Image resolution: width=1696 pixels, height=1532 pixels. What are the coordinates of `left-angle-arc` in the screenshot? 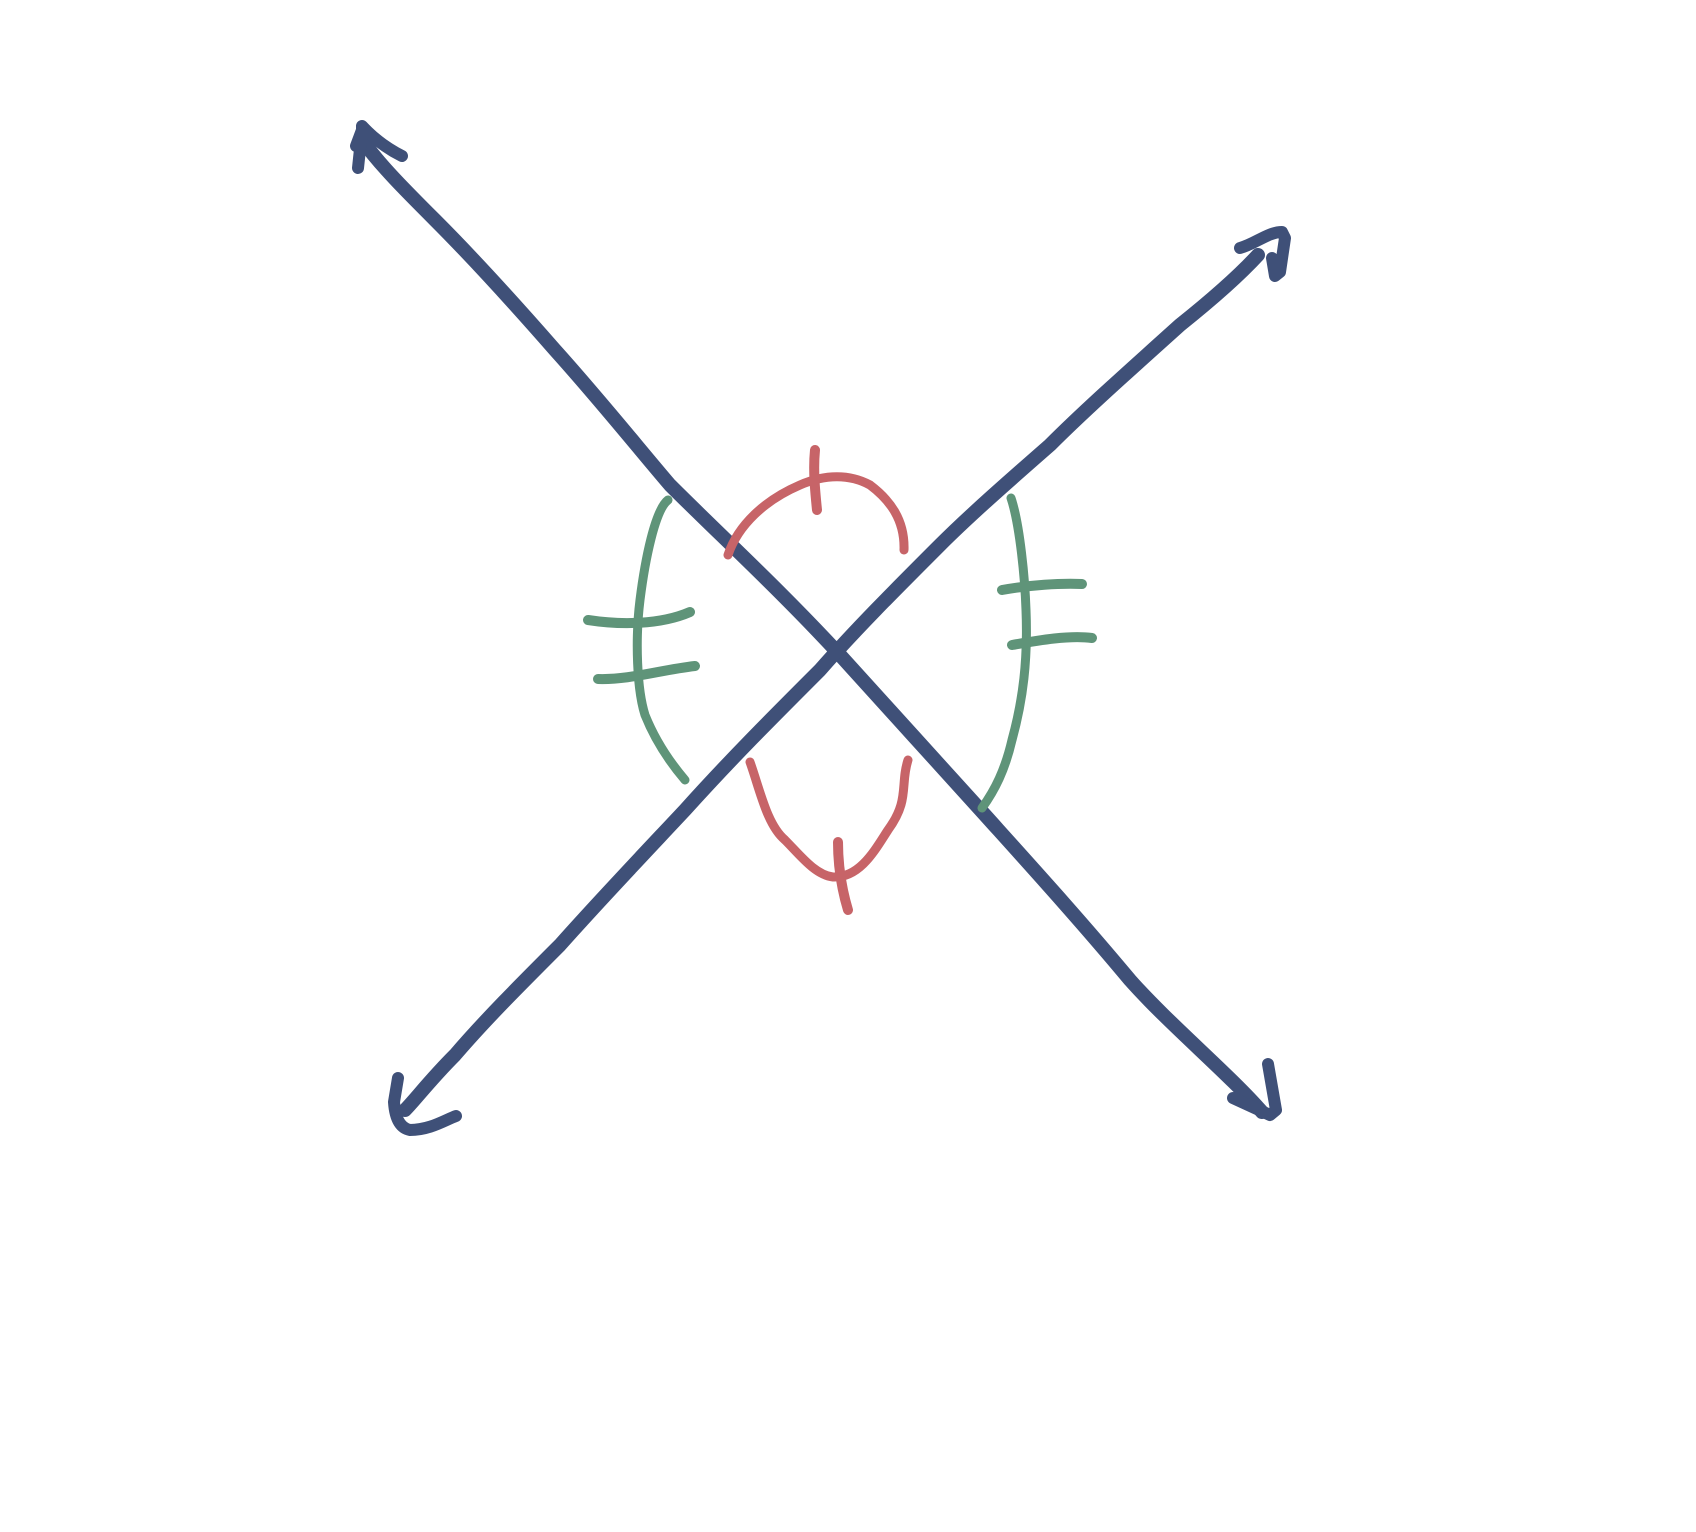 It's located at (661, 640).